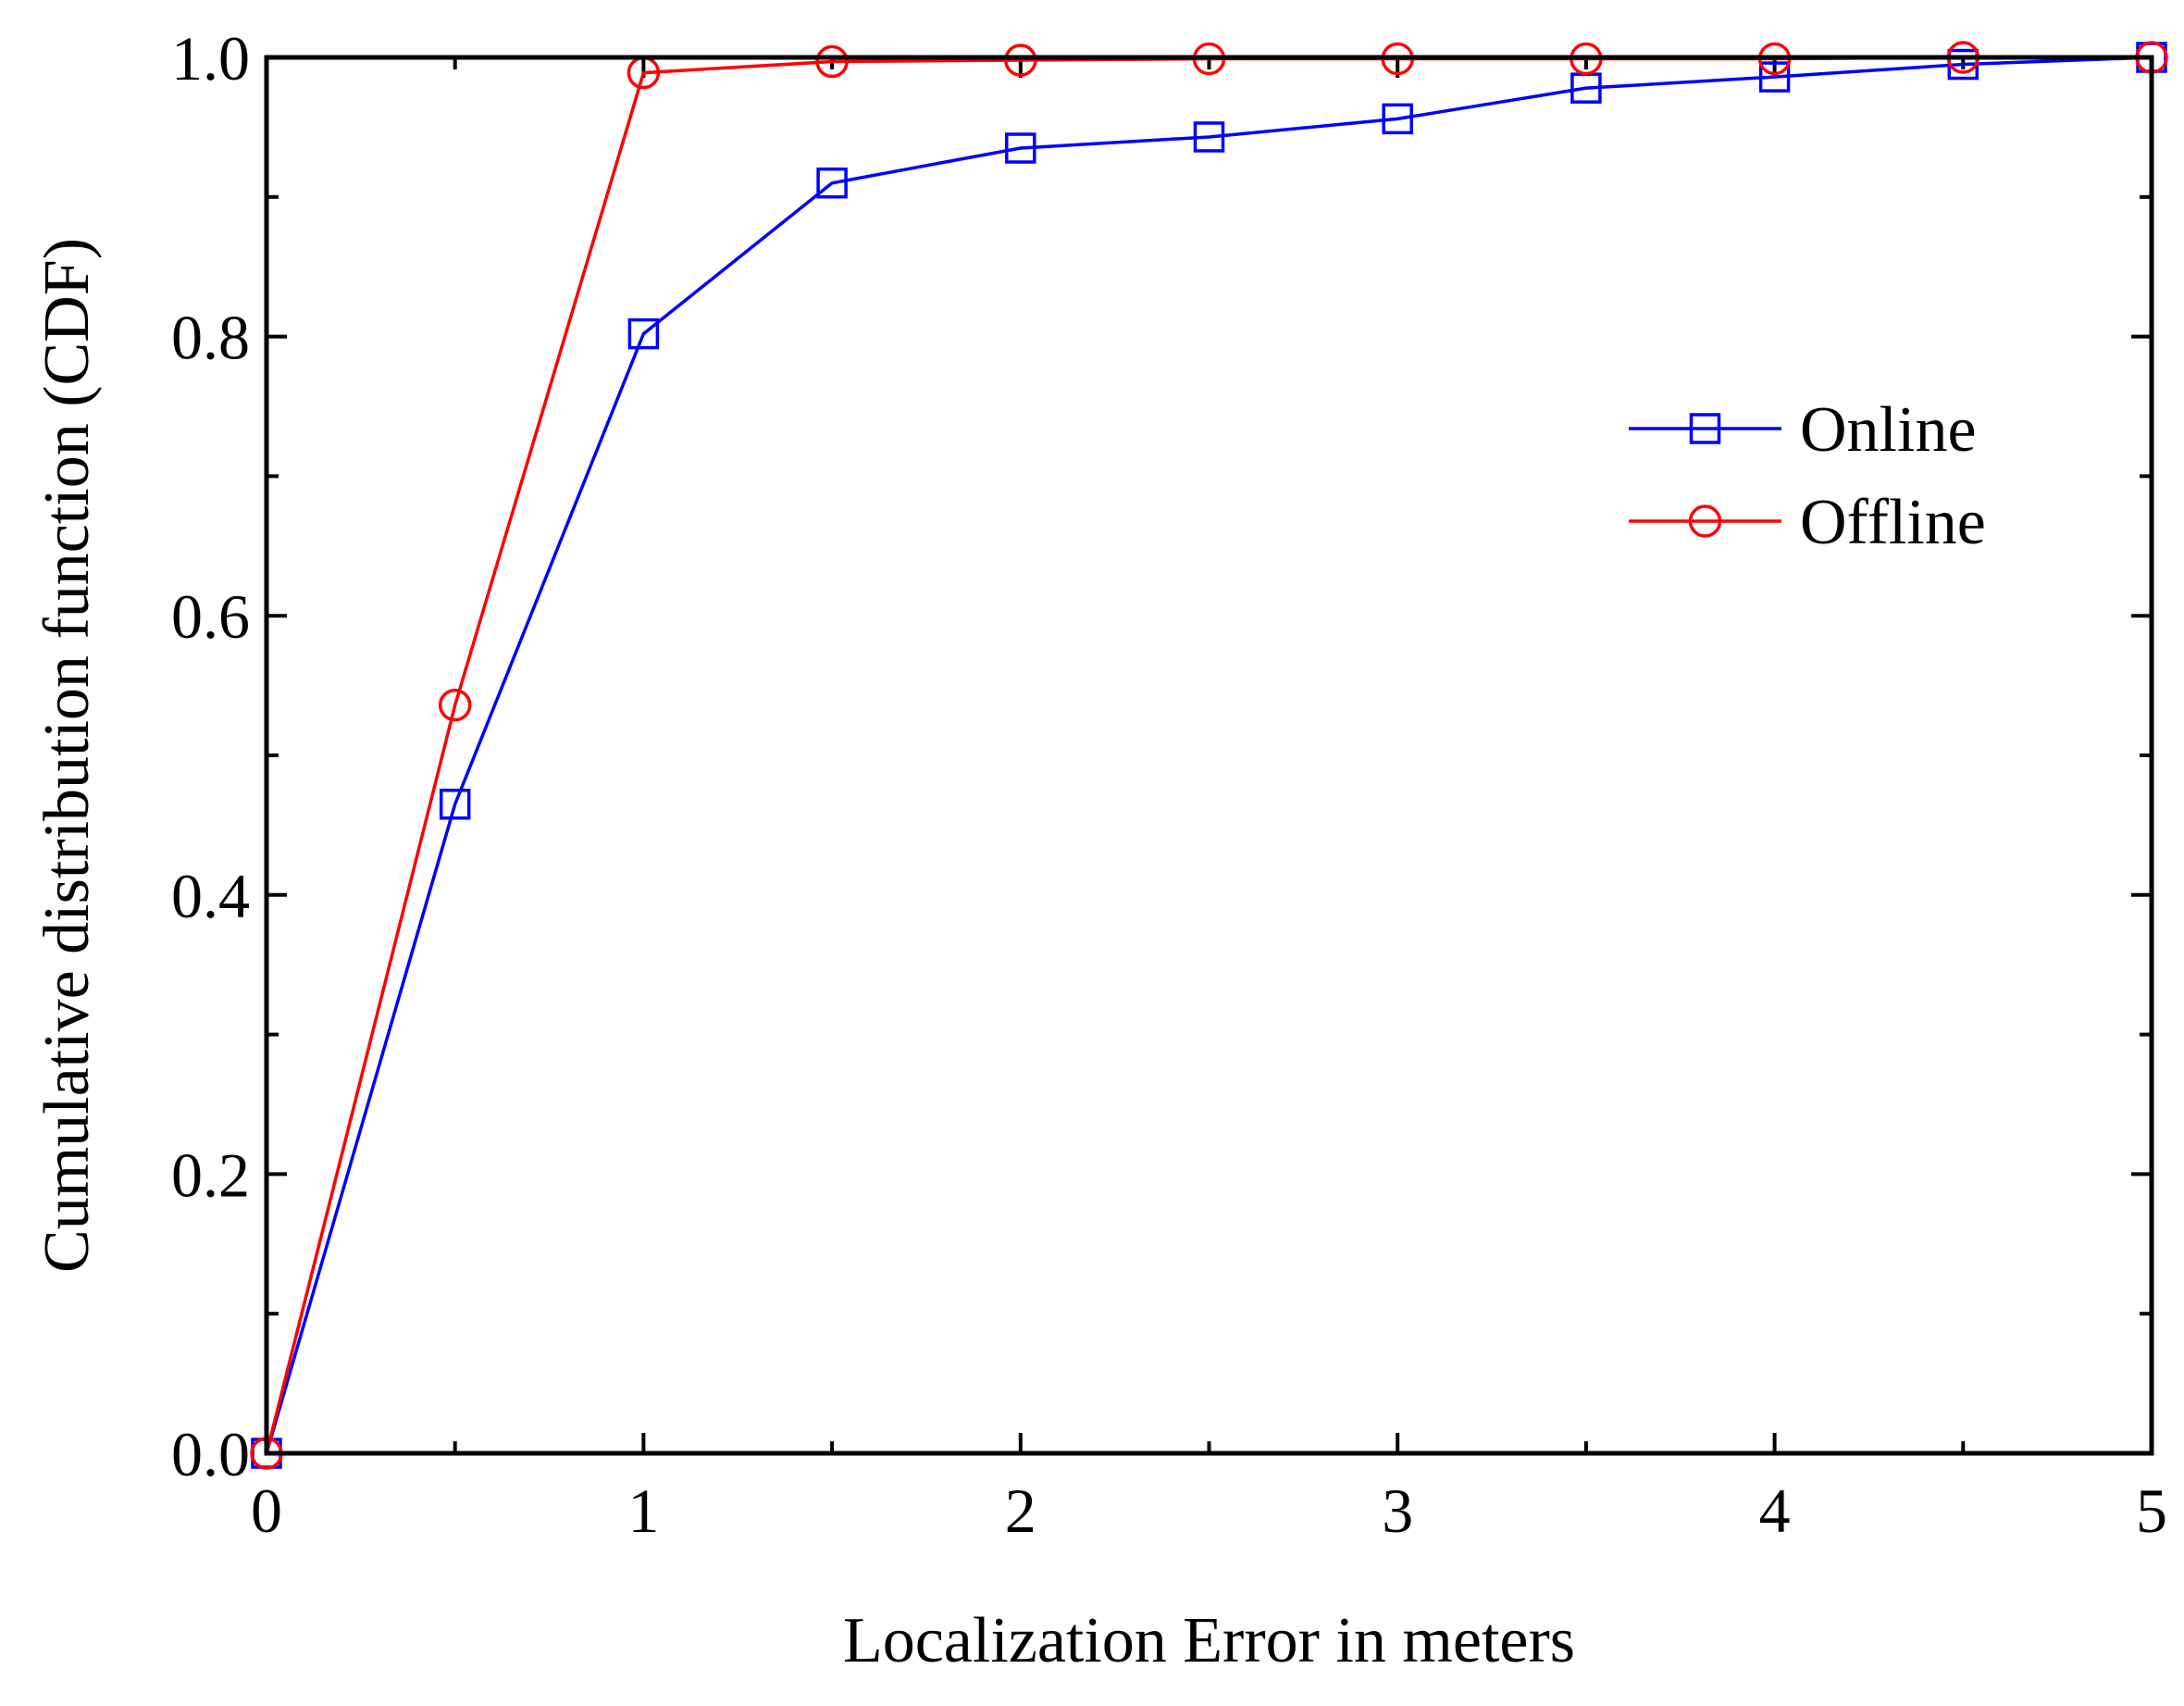  I want to click on y-tick-label: 0.4, so click(210, 896).